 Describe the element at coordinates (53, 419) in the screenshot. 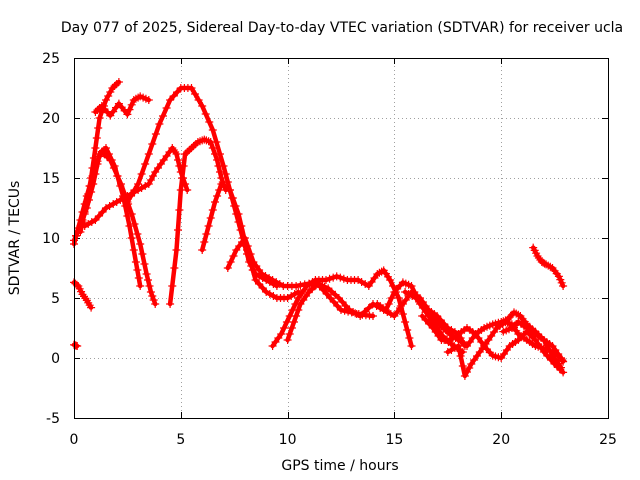

I see `y-tick-label: -5` at that location.